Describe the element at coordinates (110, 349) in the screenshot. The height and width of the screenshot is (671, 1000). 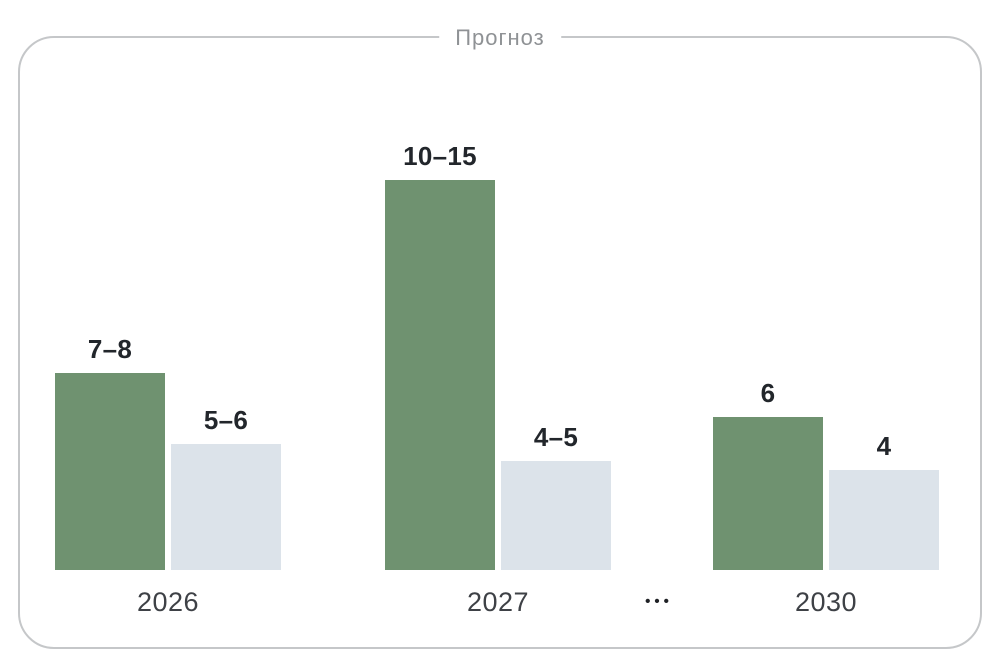
I see `value-label-primary: 7–8` at that location.